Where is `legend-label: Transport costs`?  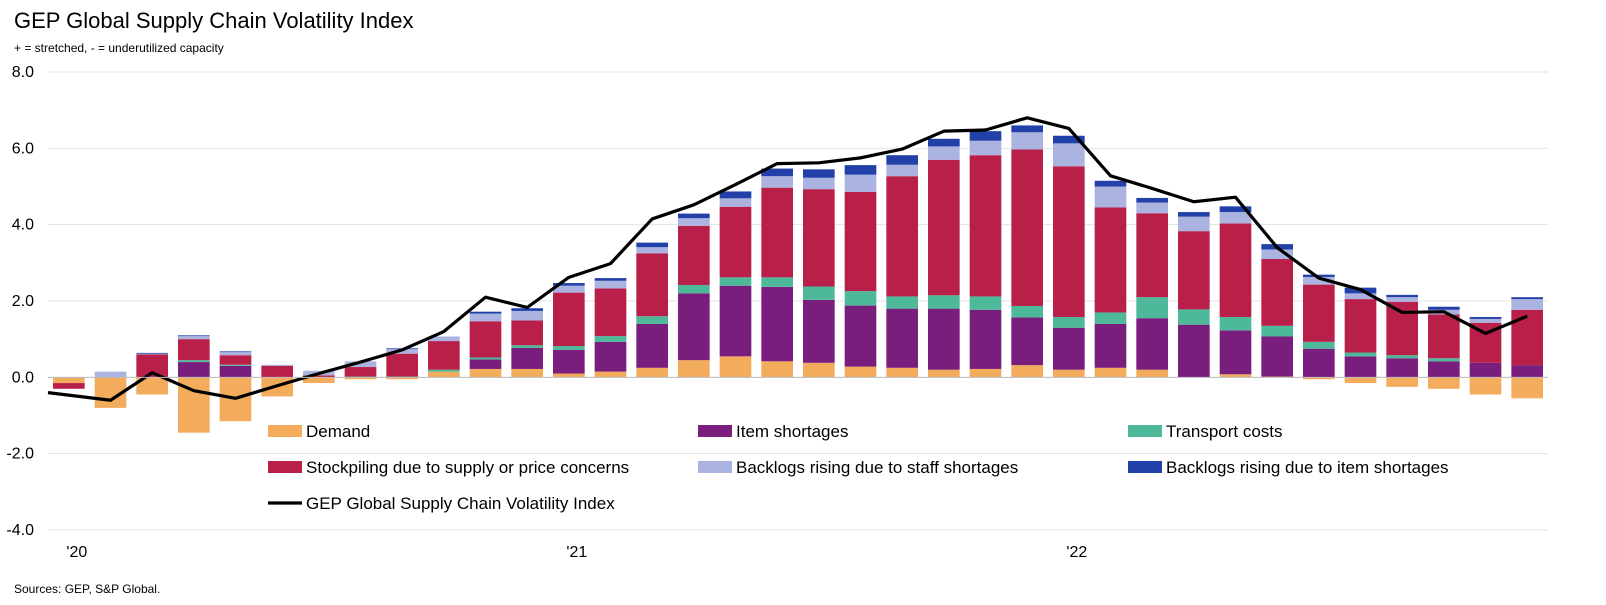 legend-label: Transport costs is located at coordinates (1224, 431).